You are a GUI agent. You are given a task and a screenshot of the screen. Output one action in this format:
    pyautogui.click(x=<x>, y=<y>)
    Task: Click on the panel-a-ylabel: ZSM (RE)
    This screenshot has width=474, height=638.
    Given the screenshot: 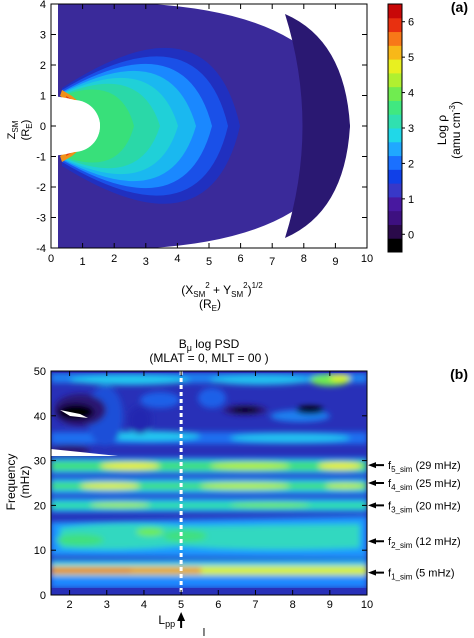 What is the action you would take?
    pyautogui.click(x=20, y=130)
    